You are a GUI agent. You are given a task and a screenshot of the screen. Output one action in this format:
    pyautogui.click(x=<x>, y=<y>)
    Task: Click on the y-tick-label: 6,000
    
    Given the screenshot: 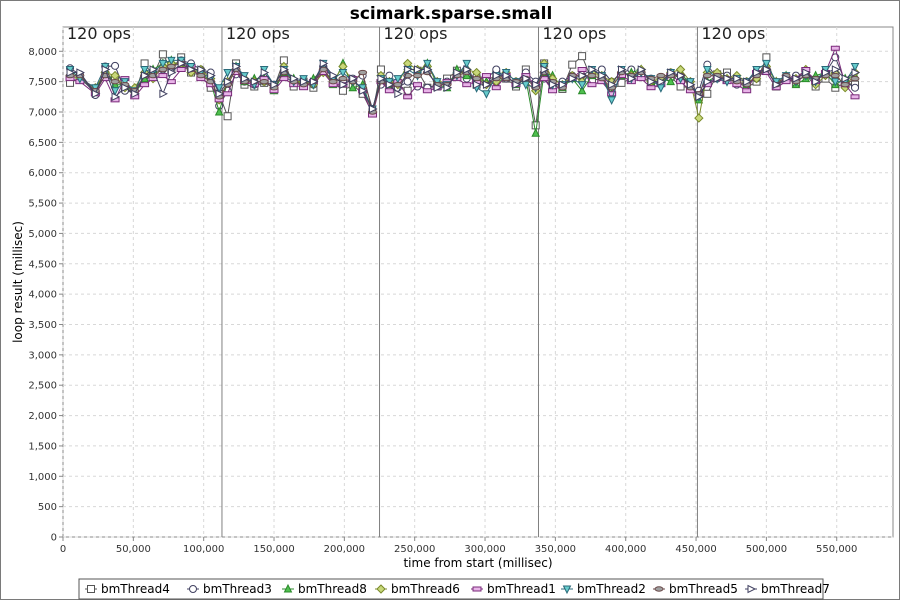 What is the action you would take?
    pyautogui.click(x=42, y=173)
    